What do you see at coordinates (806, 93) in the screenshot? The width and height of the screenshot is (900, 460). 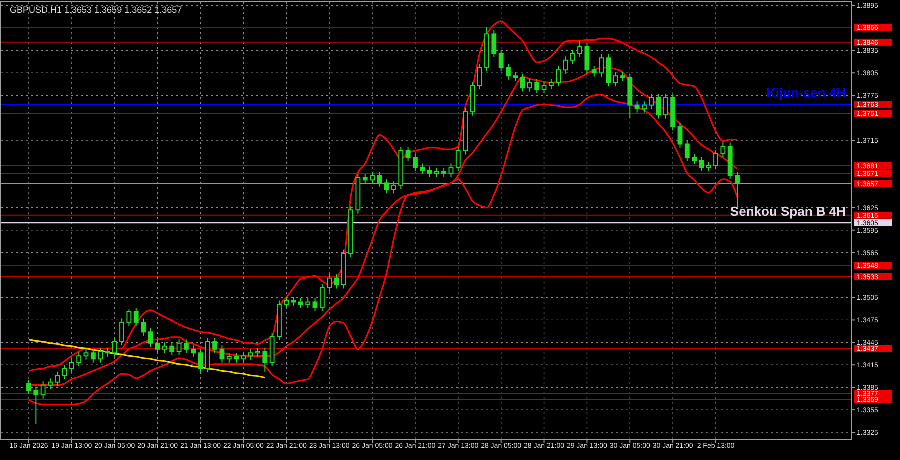 I see `annotation: Kijun-sen 4H` at bounding box center [806, 93].